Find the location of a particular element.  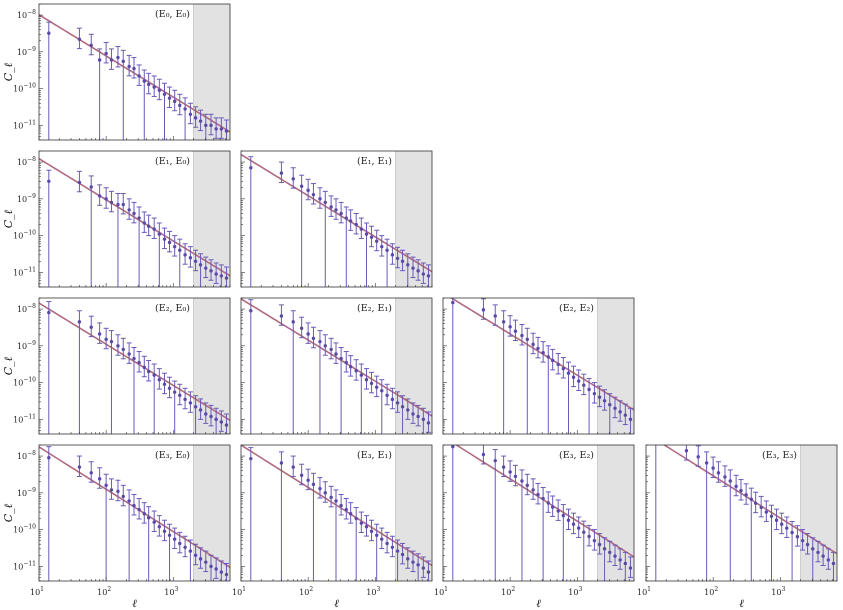

panel-title: (E₁, E₁) is located at coordinates (374, 161).